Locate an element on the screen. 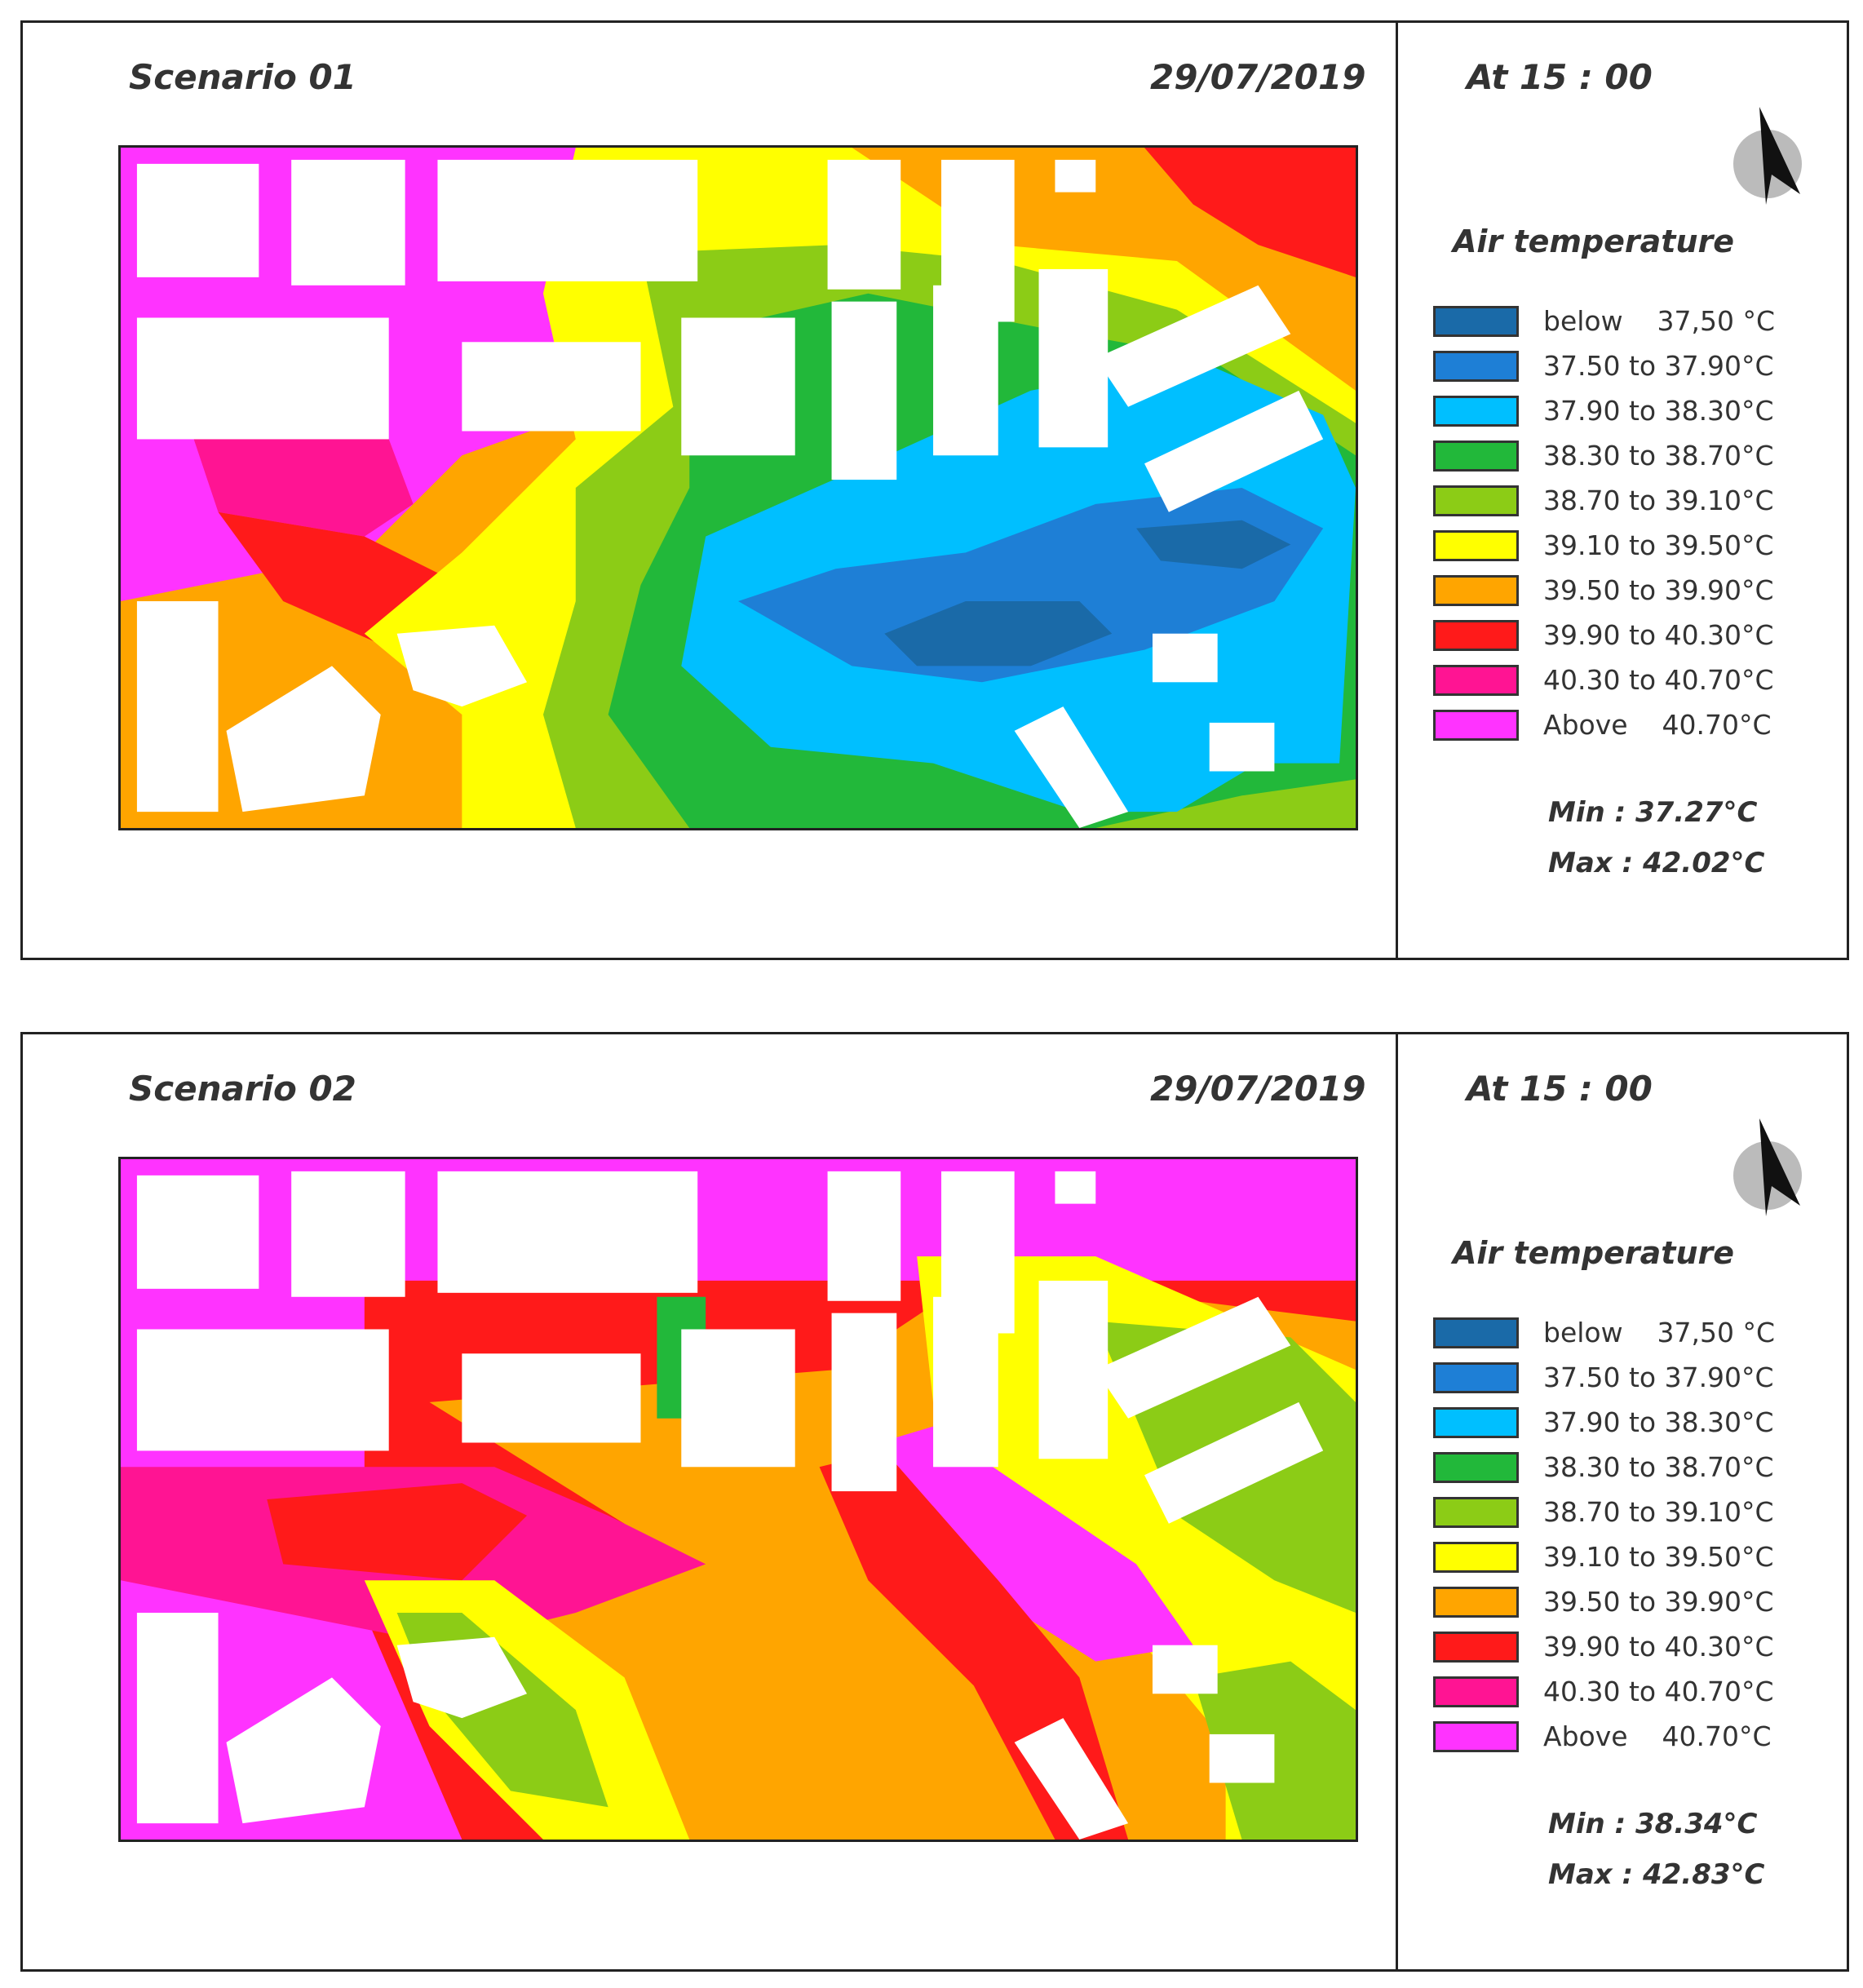  legend-item: below 37,50 °C is located at coordinates (1604, 321).